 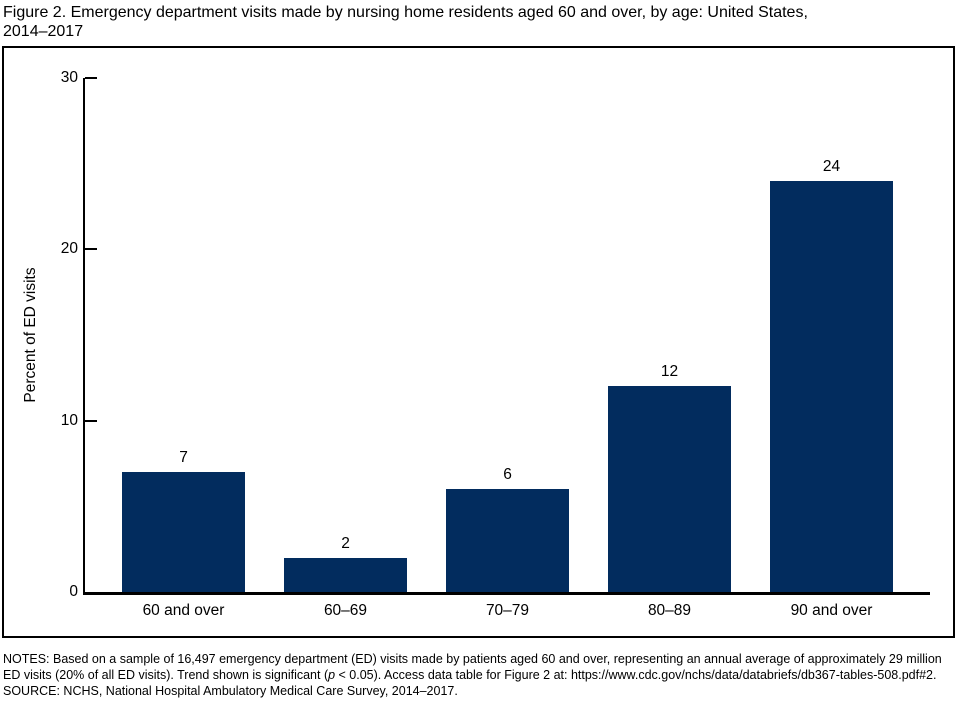 I want to click on figure-title-line-2: 2014–2017, so click(x=43, y=31).